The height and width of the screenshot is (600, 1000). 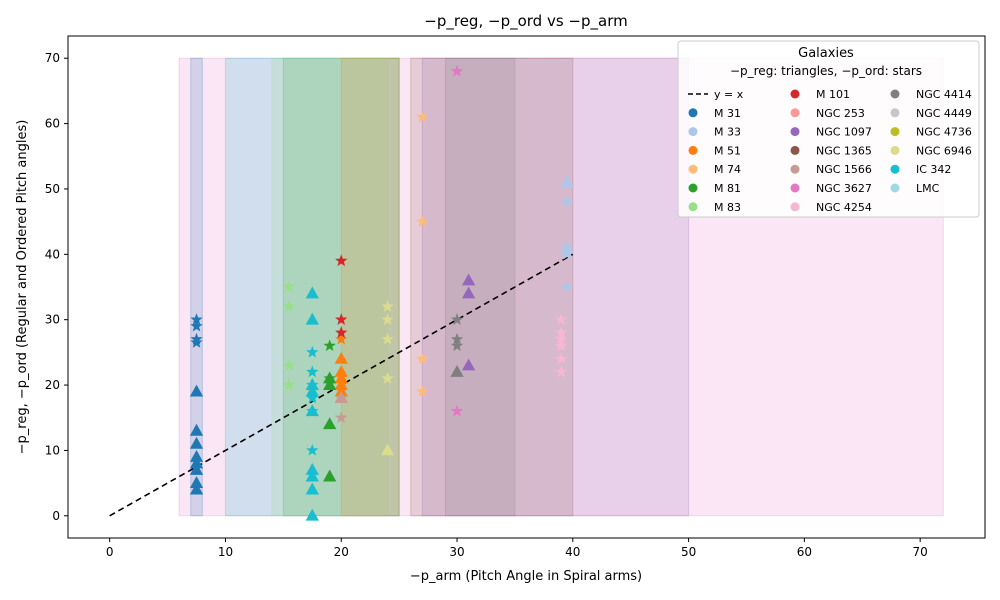 What do you see at coordinates (525, 21) in the screenshot?
I see `chart-title: −p_reg, −p_ord vs −p_arm` at bounding box center [525, 21].